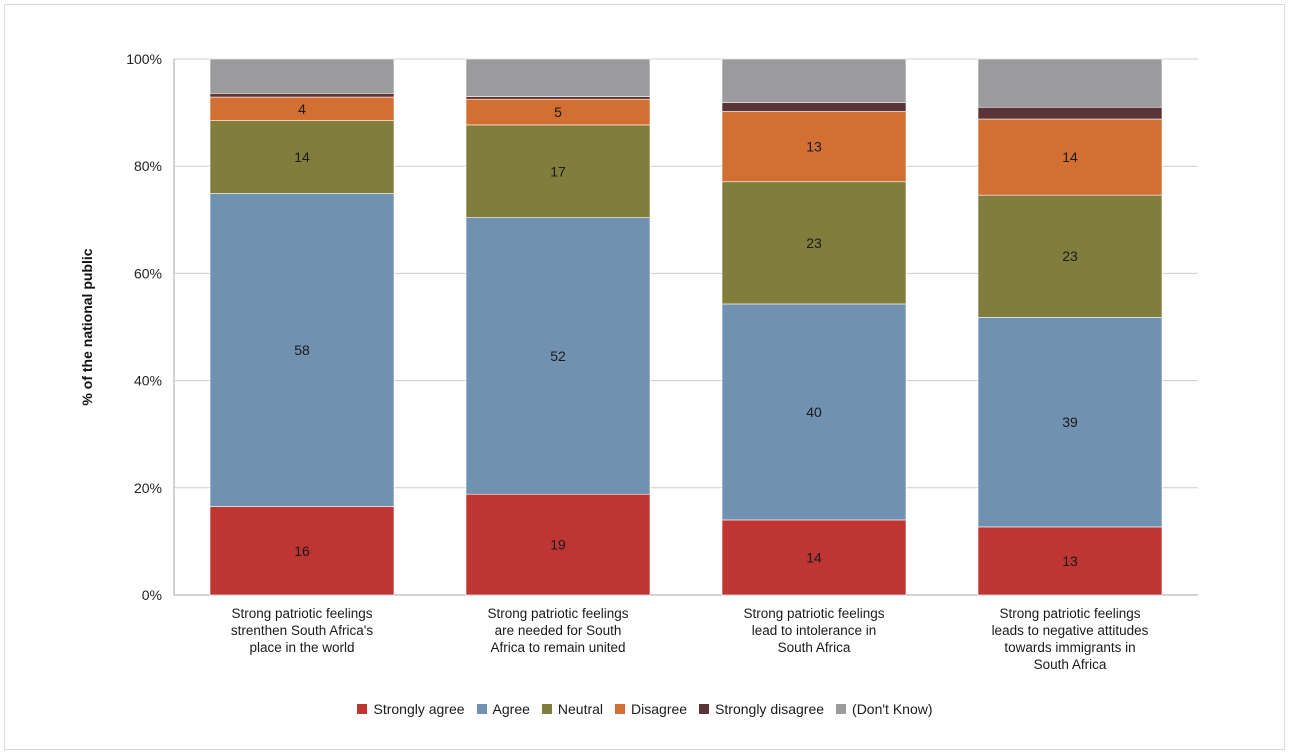 The width and height of the screenshot is (1290, 755). What do you see at coordinates (511, 709) in the screenshot?
I see `legend-label: Agree` at bounding box center [511, 709].